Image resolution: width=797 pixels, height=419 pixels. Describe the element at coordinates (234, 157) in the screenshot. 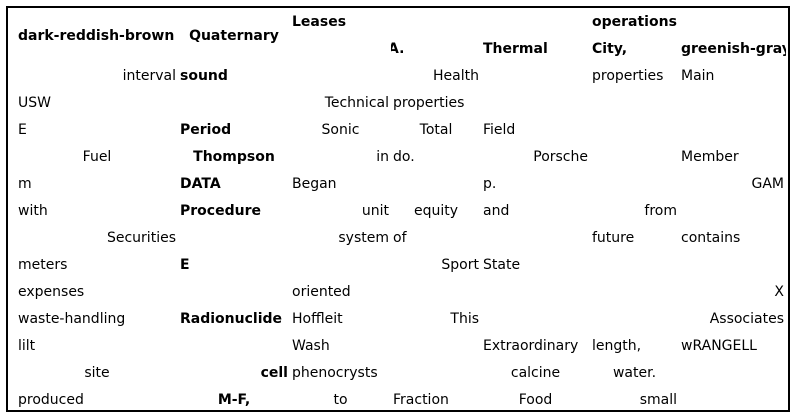

I see `table-cell: Thompson` at that location.